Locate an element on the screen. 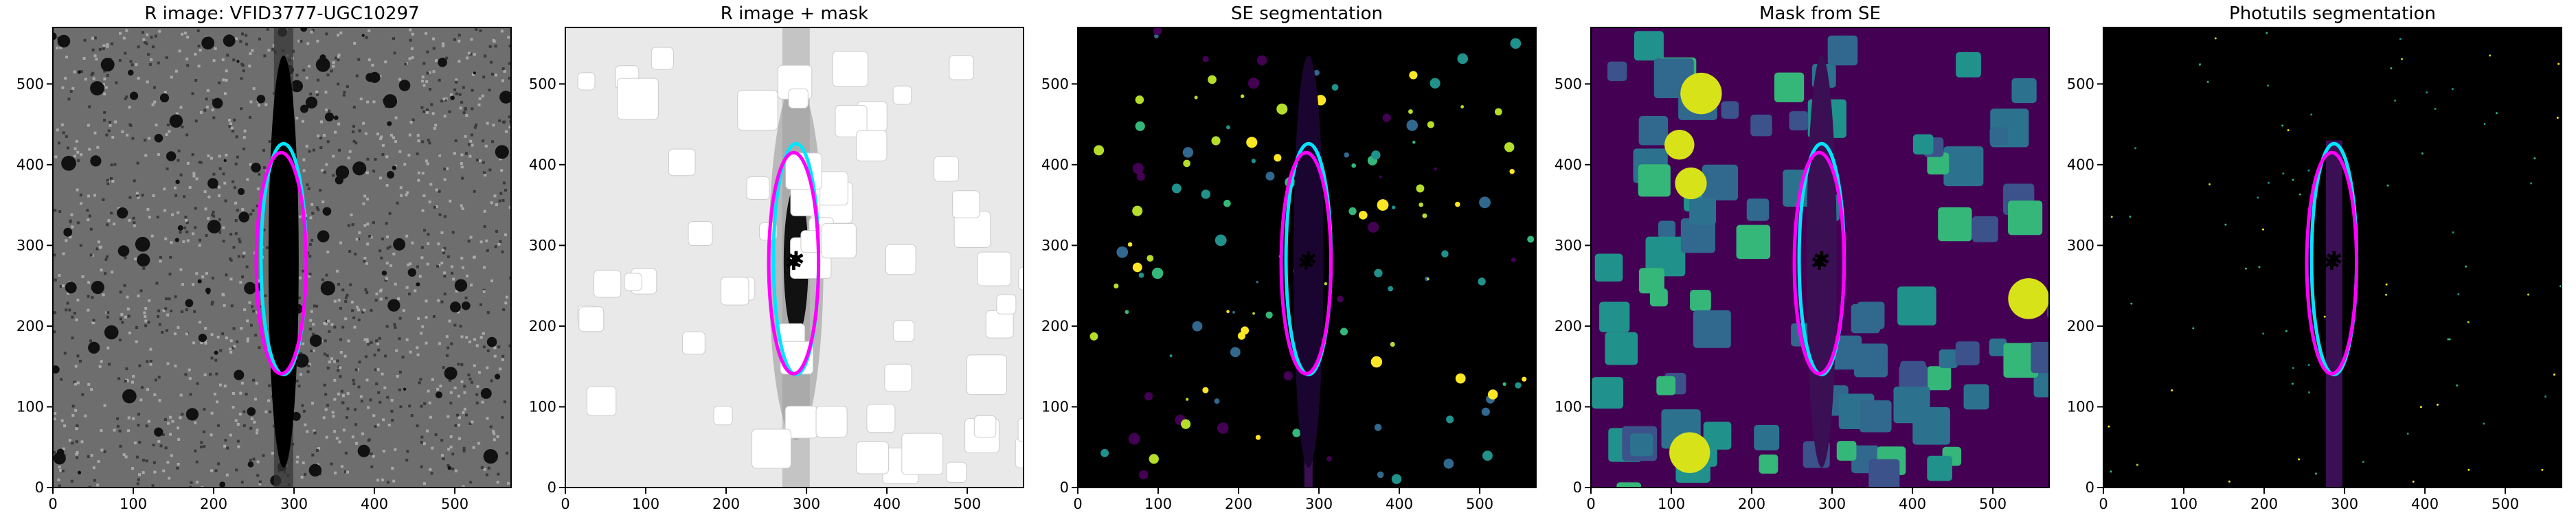 The image size is (2576, 515). x-tick-label: 400 is located at coordinates (887, 504).